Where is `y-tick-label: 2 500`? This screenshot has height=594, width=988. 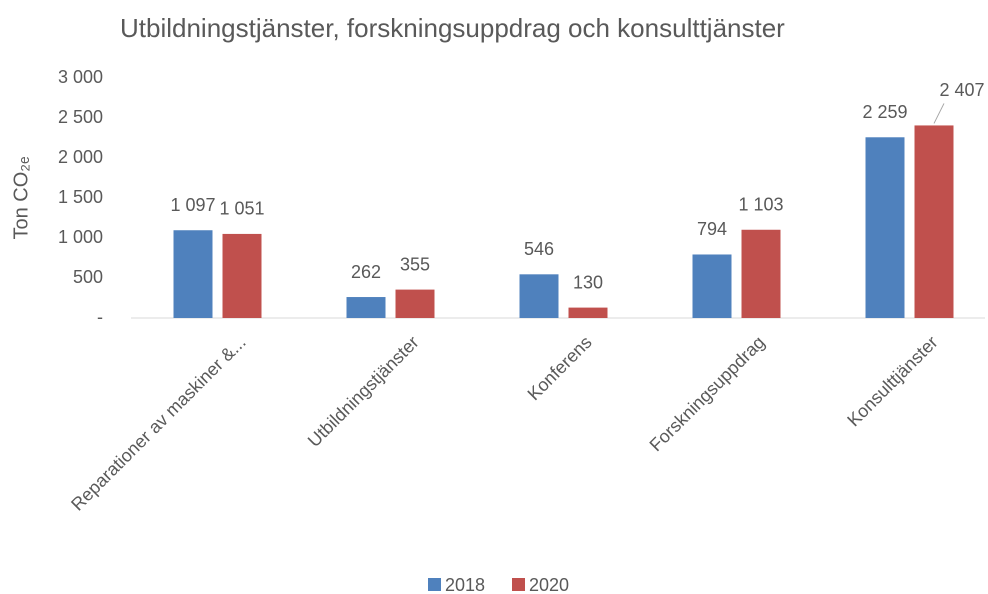 y-tick-label: 2 500 is located at coordinates (80, 117).